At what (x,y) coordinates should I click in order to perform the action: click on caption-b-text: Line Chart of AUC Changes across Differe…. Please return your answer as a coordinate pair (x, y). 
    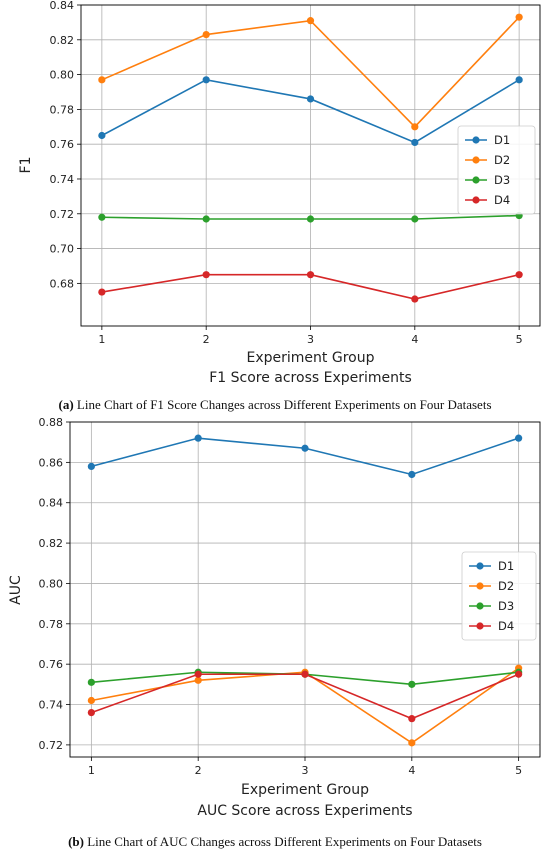
    Looking at the image, I should click on (282, 841).